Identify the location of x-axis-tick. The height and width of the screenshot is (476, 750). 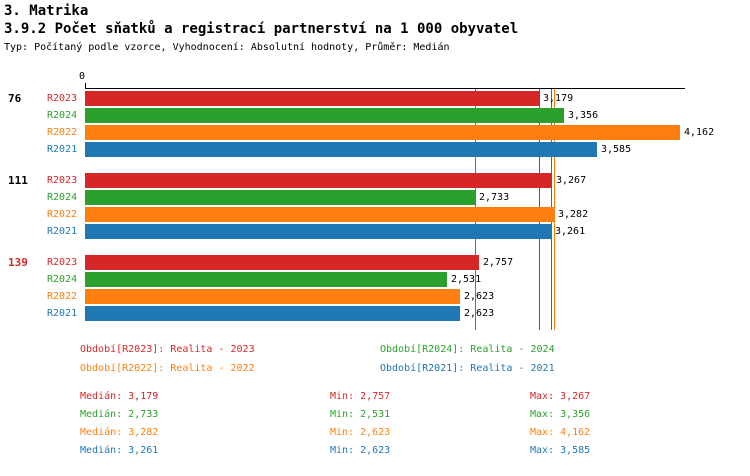
(85, 85).